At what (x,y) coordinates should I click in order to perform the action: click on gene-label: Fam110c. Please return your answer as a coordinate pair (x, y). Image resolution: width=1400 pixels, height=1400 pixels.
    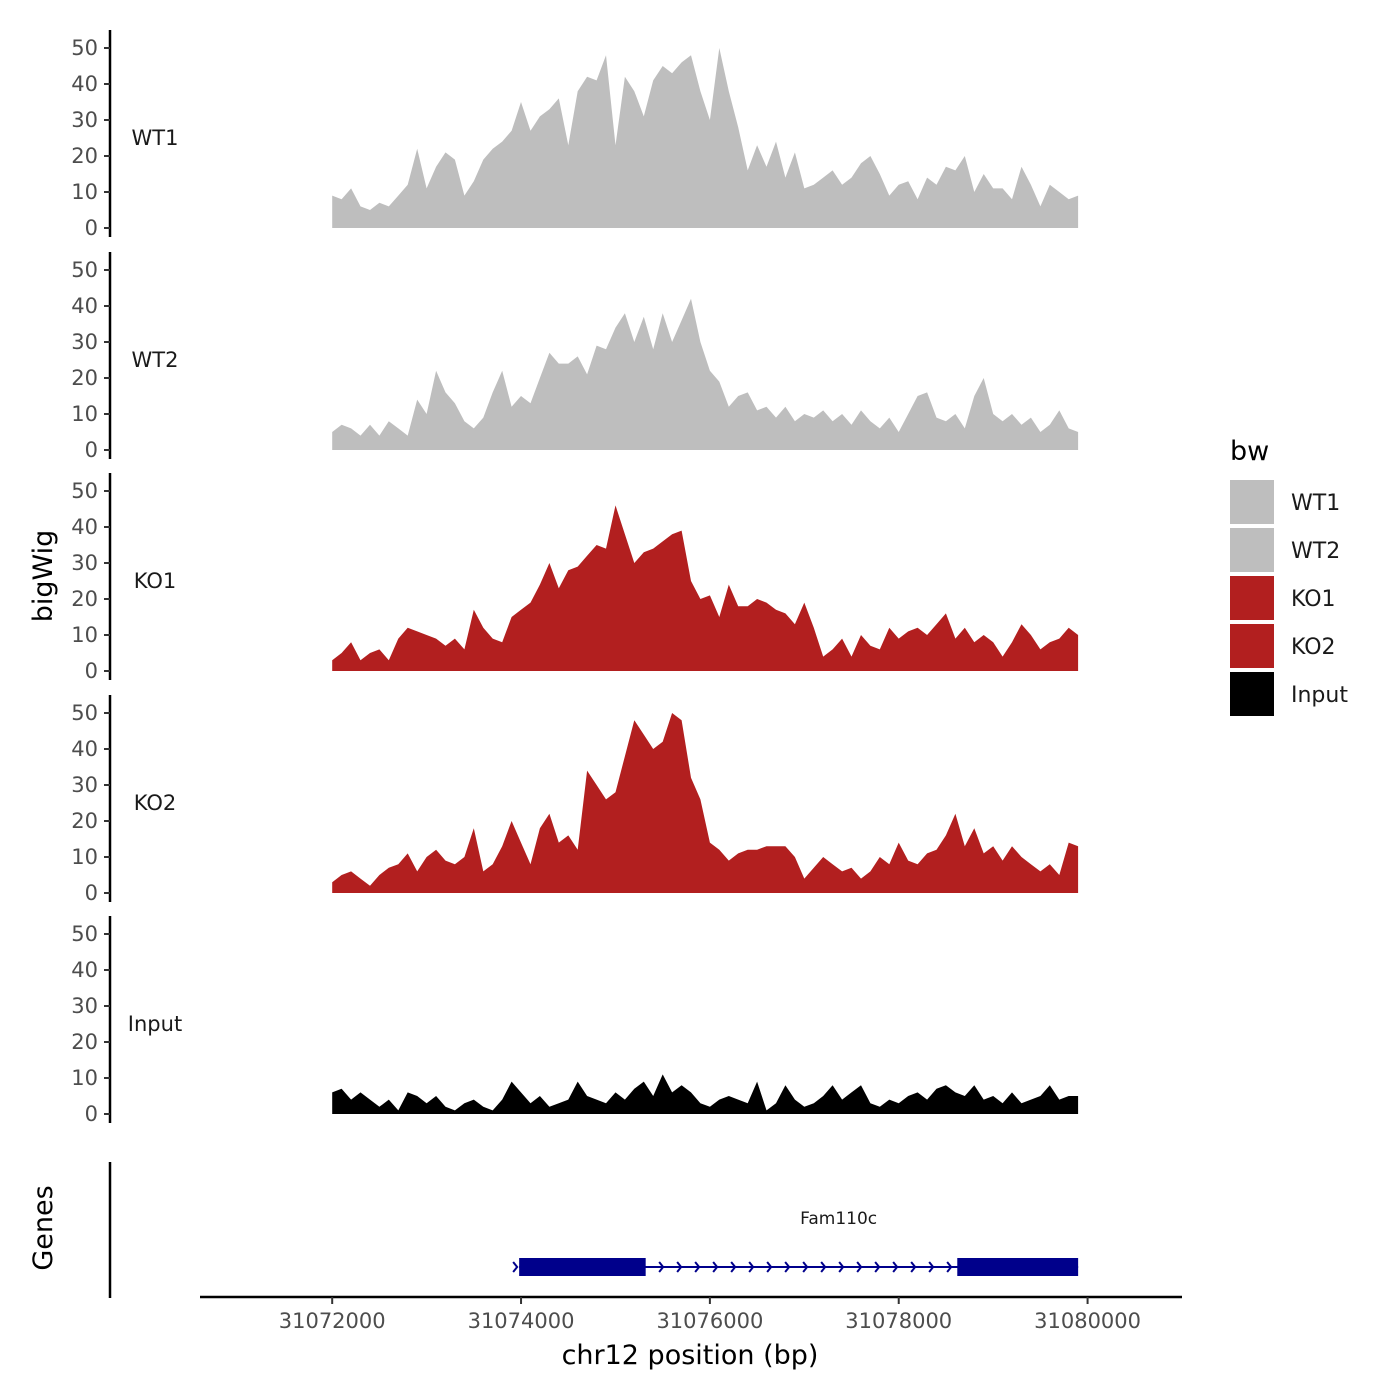
    Looking at the image, I should click on (838, 1219).